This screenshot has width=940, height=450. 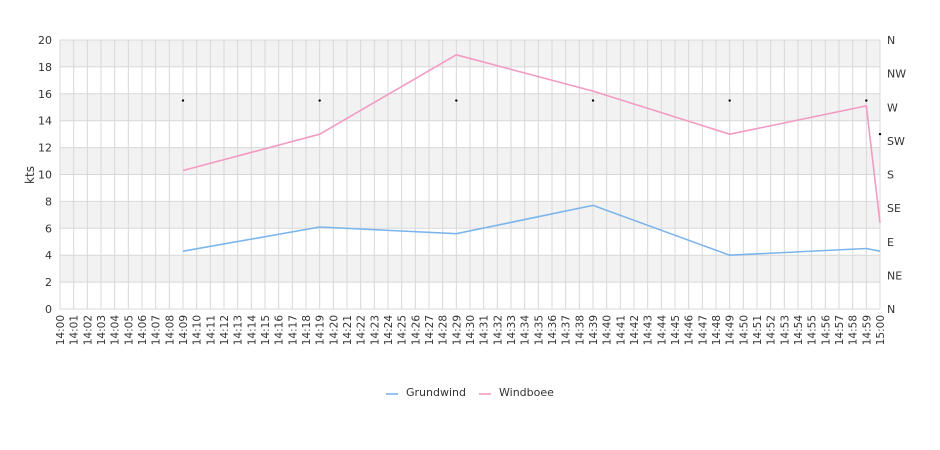 What do you see at coordinates (48, 255) in the screenshot?
I see `y-tick-label: 4` at bounding box center [48, 255].